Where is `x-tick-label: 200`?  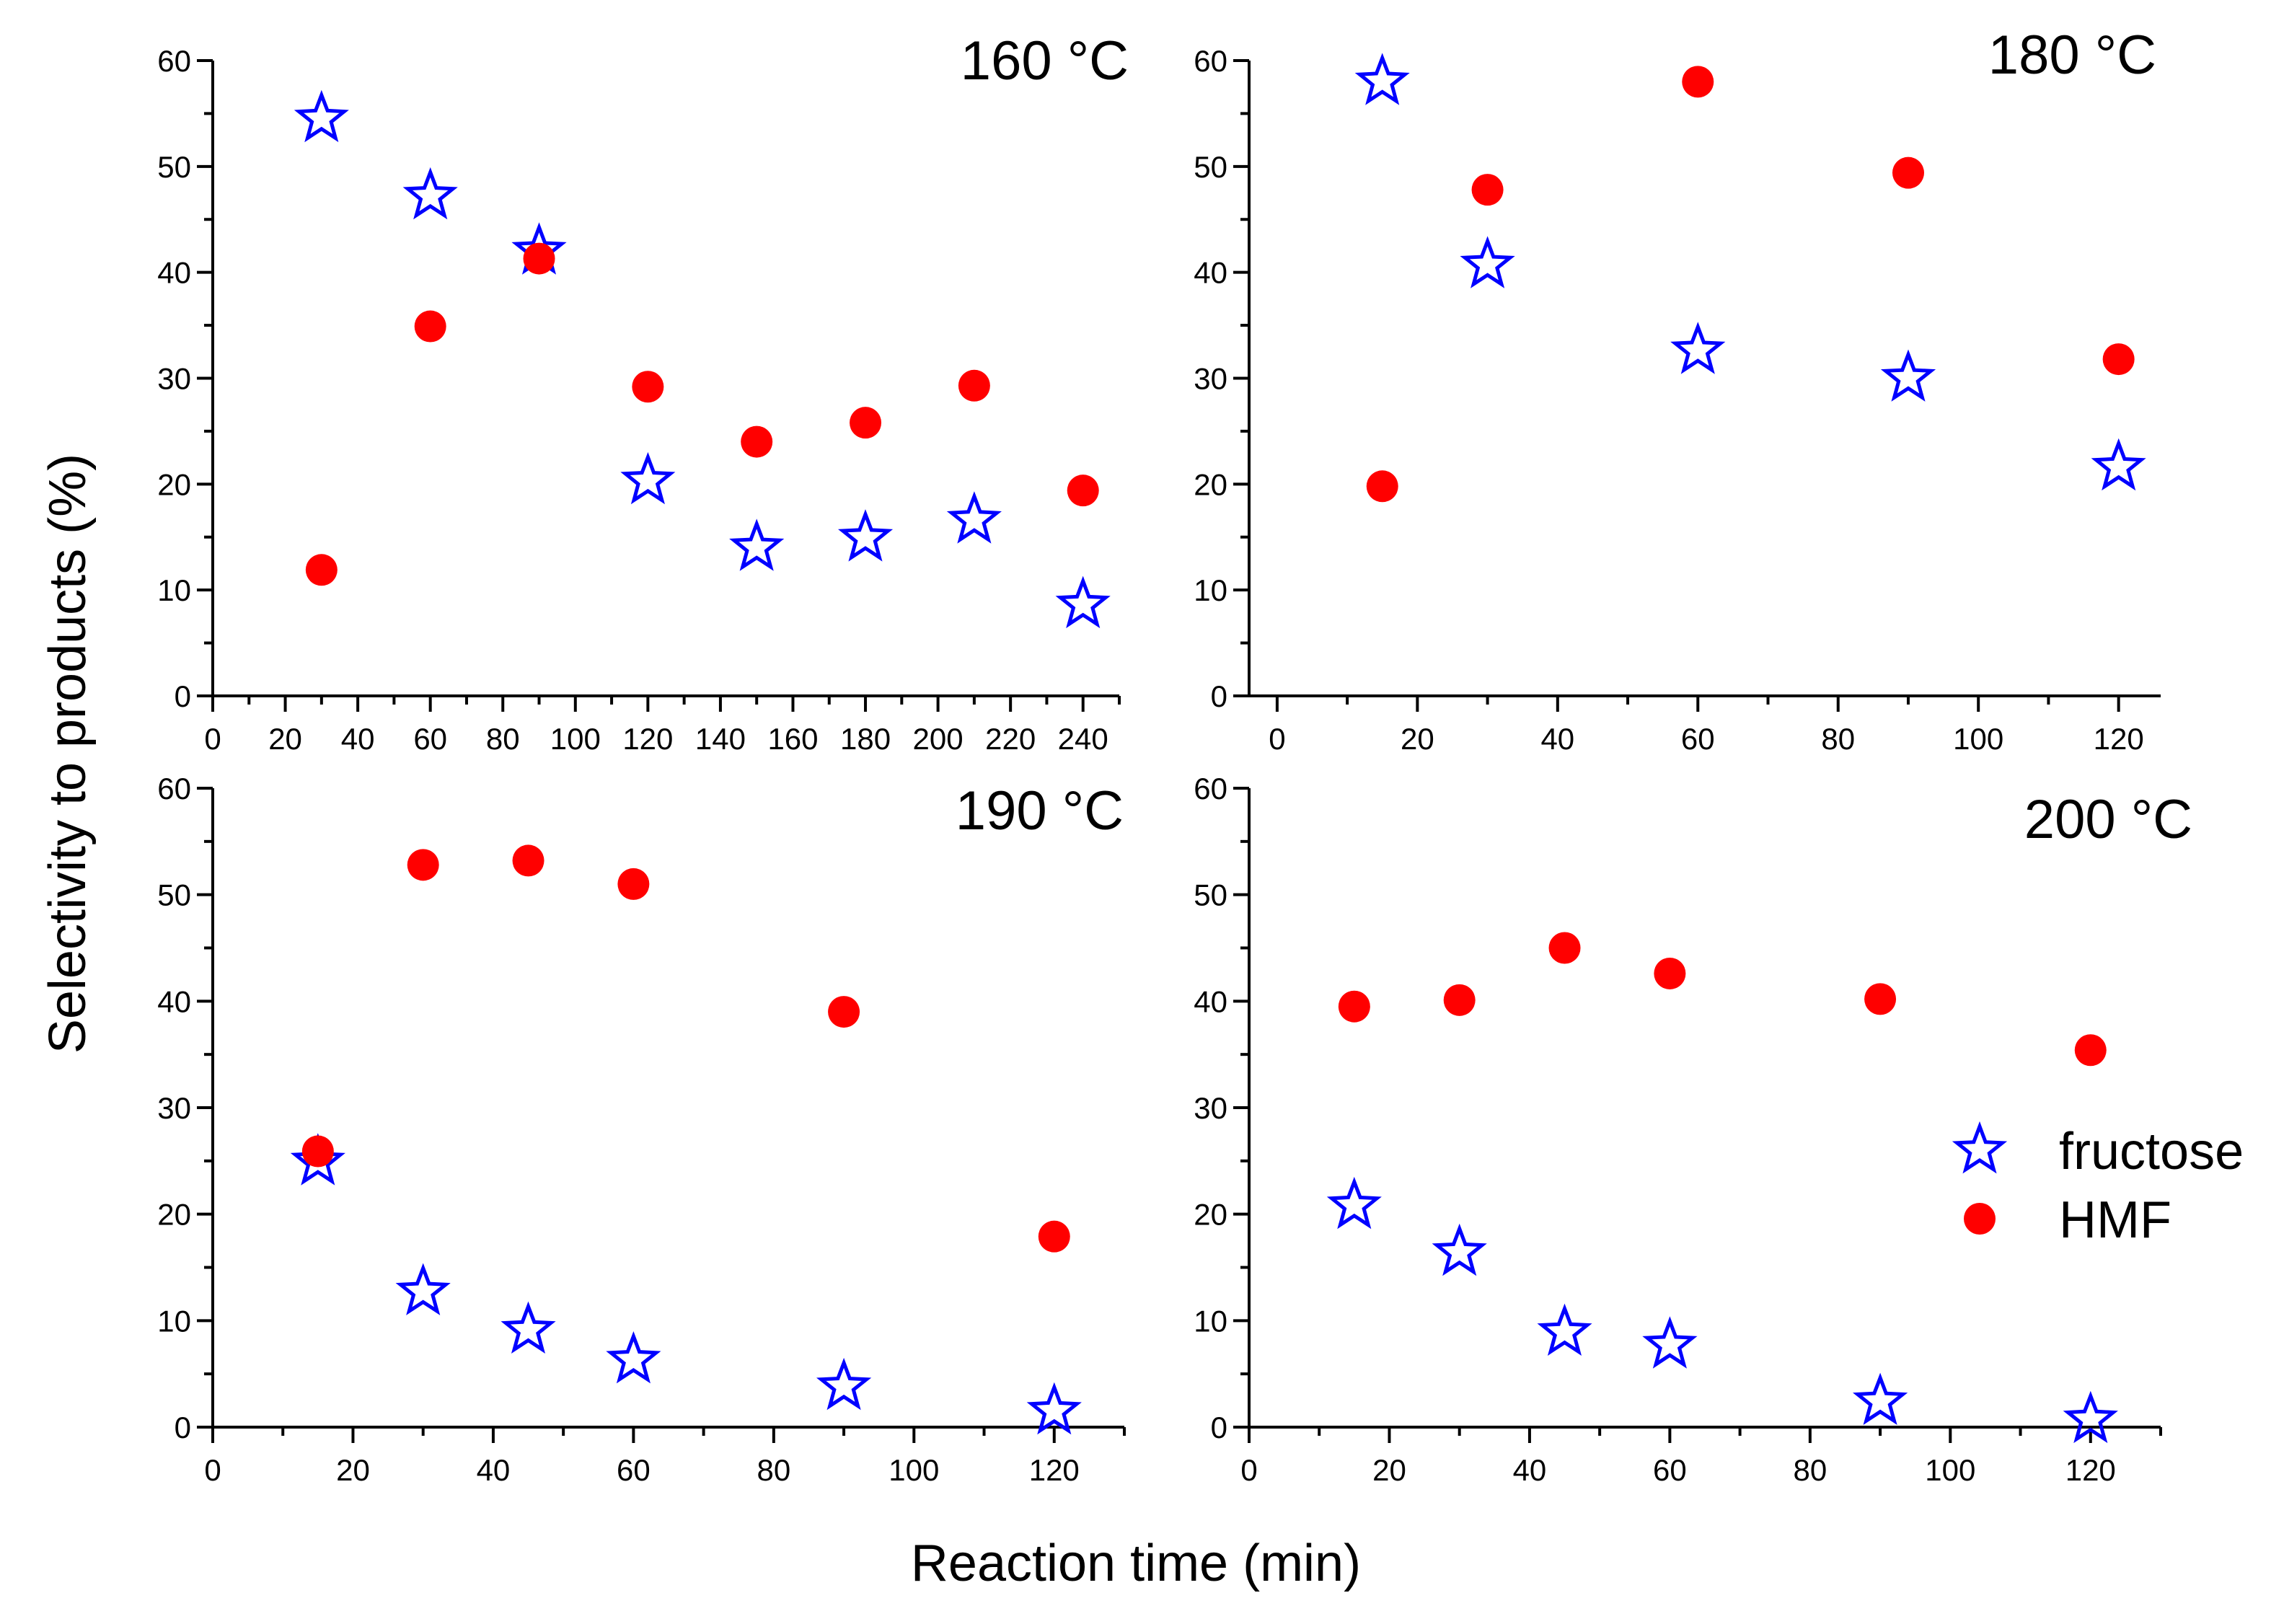 x-tick-label: 200 is located at coordinates (938, 739).